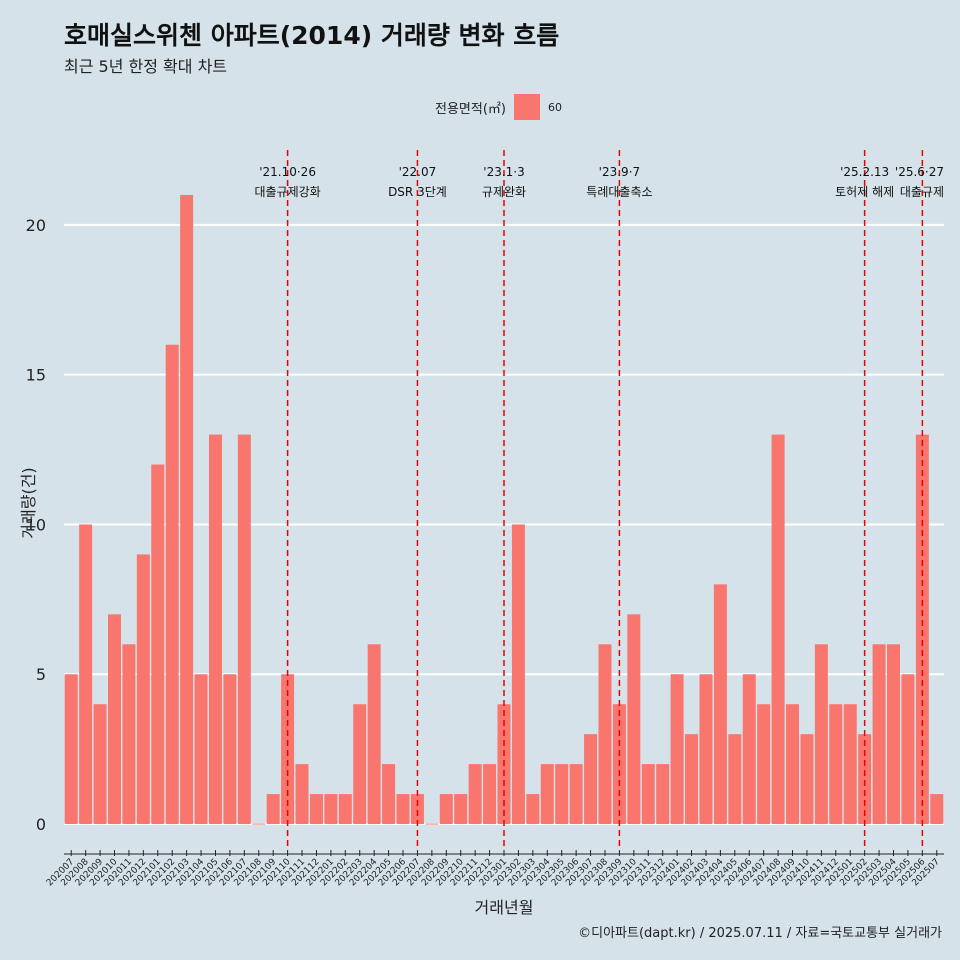 Image resolution: width=960 pixels, height=960 pixels. Describe the element at coordinates (619, 192) in the screenshot. I see `event-label-3: 특례대출축소` at that location.